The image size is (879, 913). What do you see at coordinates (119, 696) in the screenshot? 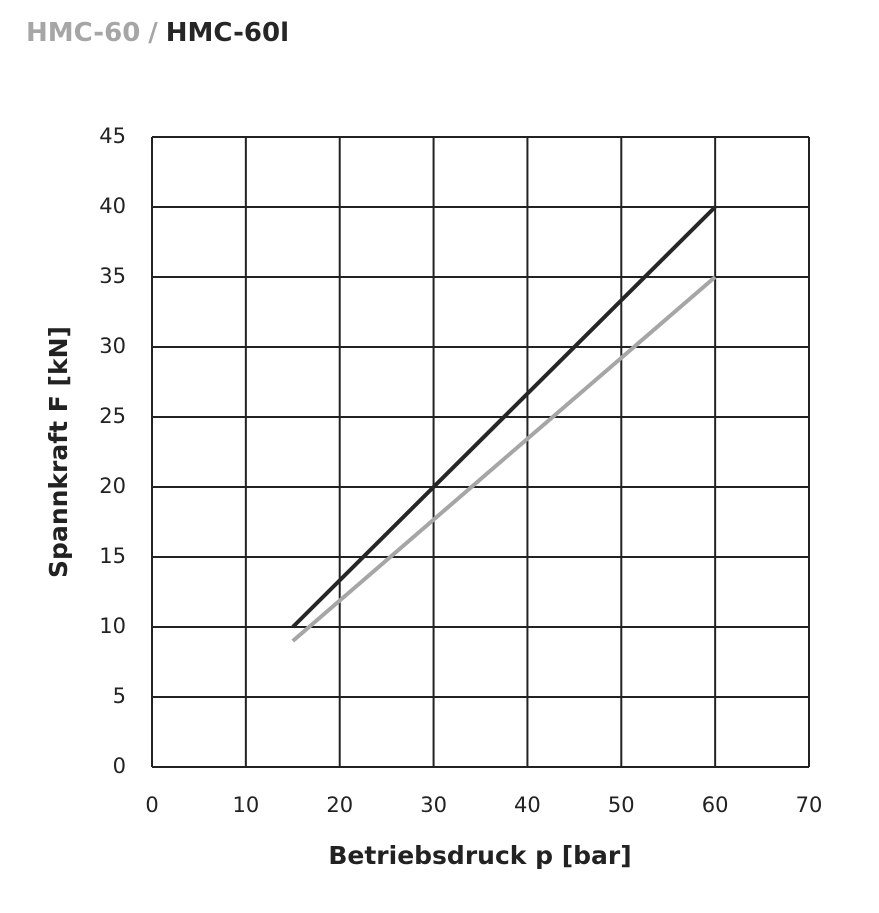
I see `y-tick-label: 5` at bounding box center [119, 696].